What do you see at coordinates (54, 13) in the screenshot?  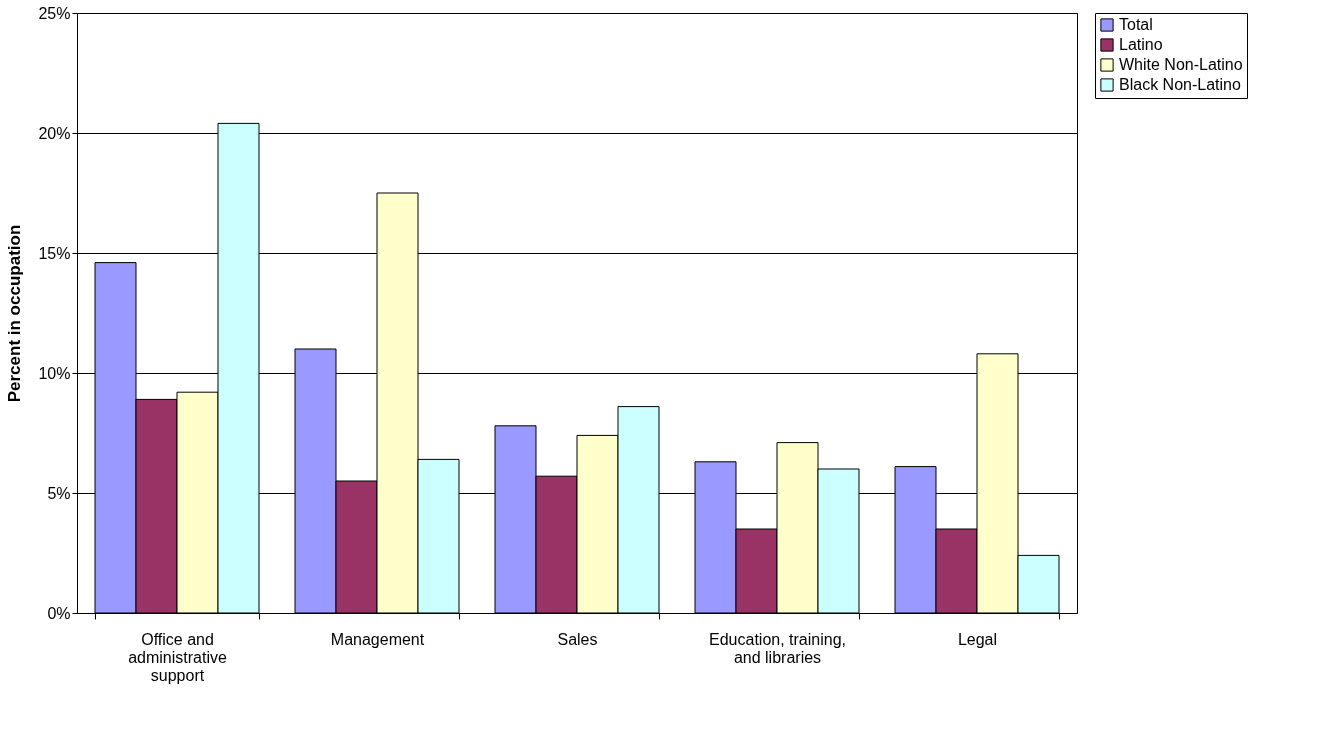 I see `y-tick-label: 25%` at bounding box center [54, 13].